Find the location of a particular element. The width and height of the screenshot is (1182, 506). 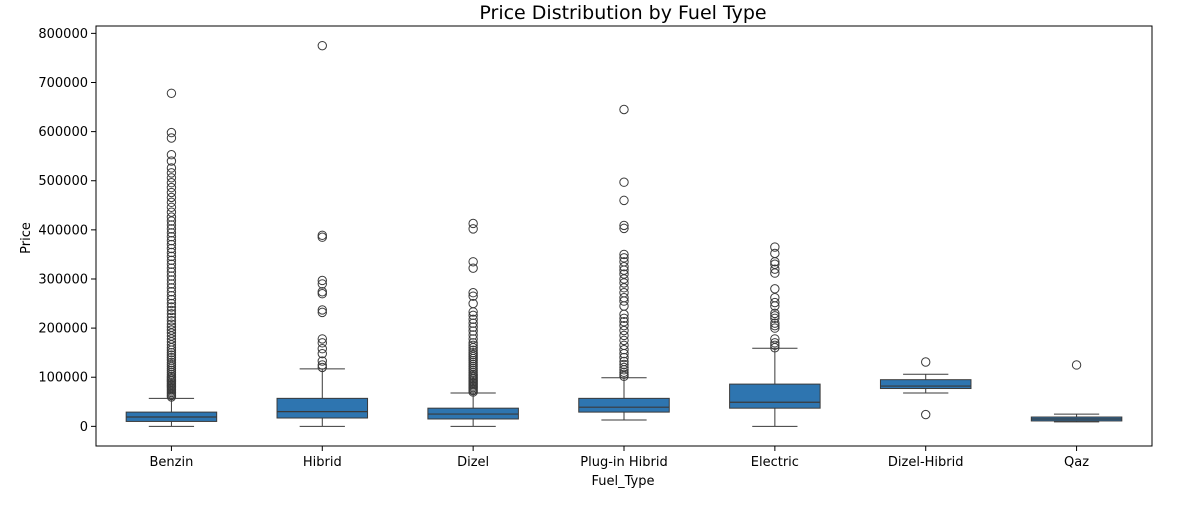

x-tick-label: Electric is located at coordinates (775, 462).